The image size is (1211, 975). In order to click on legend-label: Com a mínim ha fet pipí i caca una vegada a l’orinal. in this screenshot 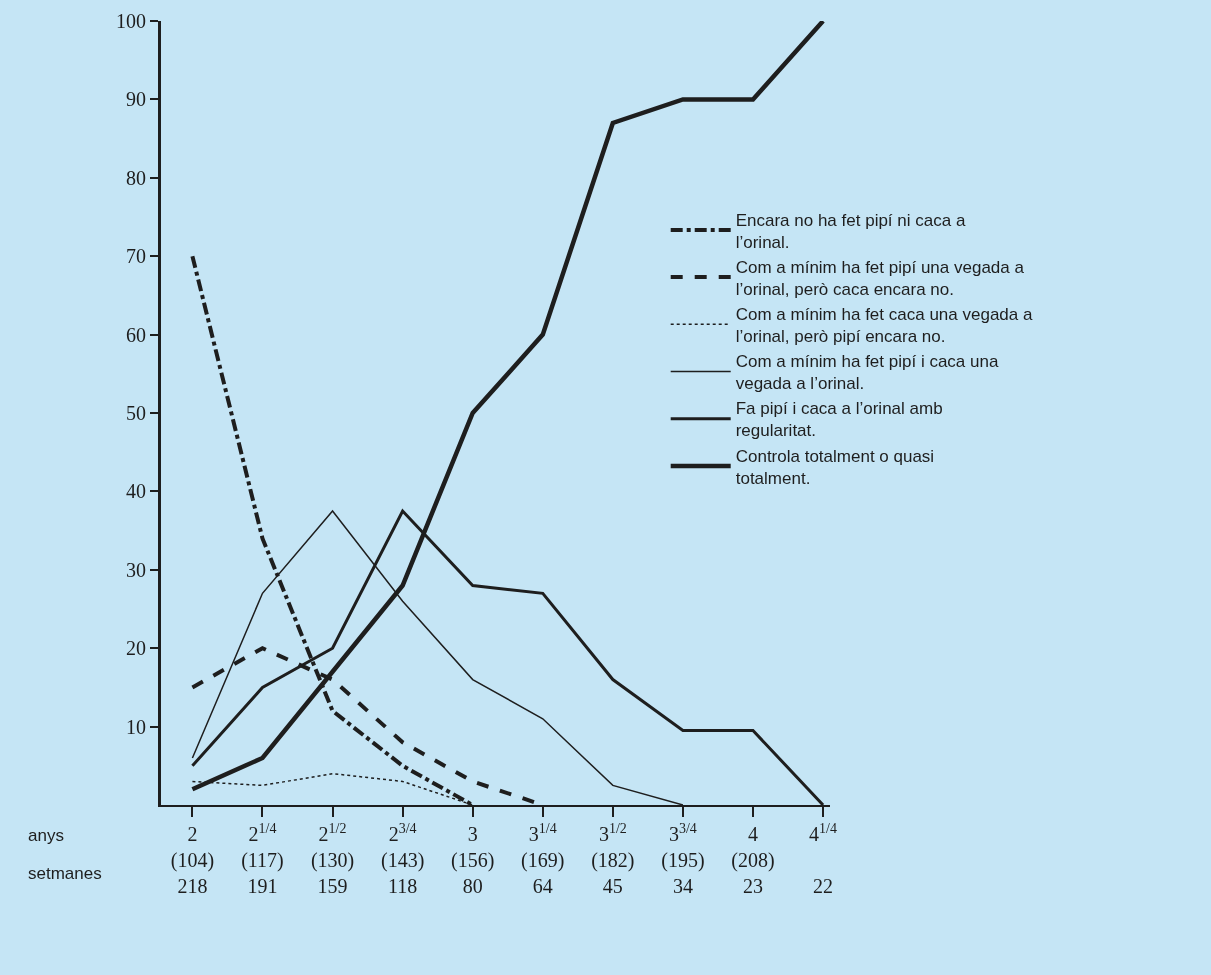, I will do `click(867, 373)`.